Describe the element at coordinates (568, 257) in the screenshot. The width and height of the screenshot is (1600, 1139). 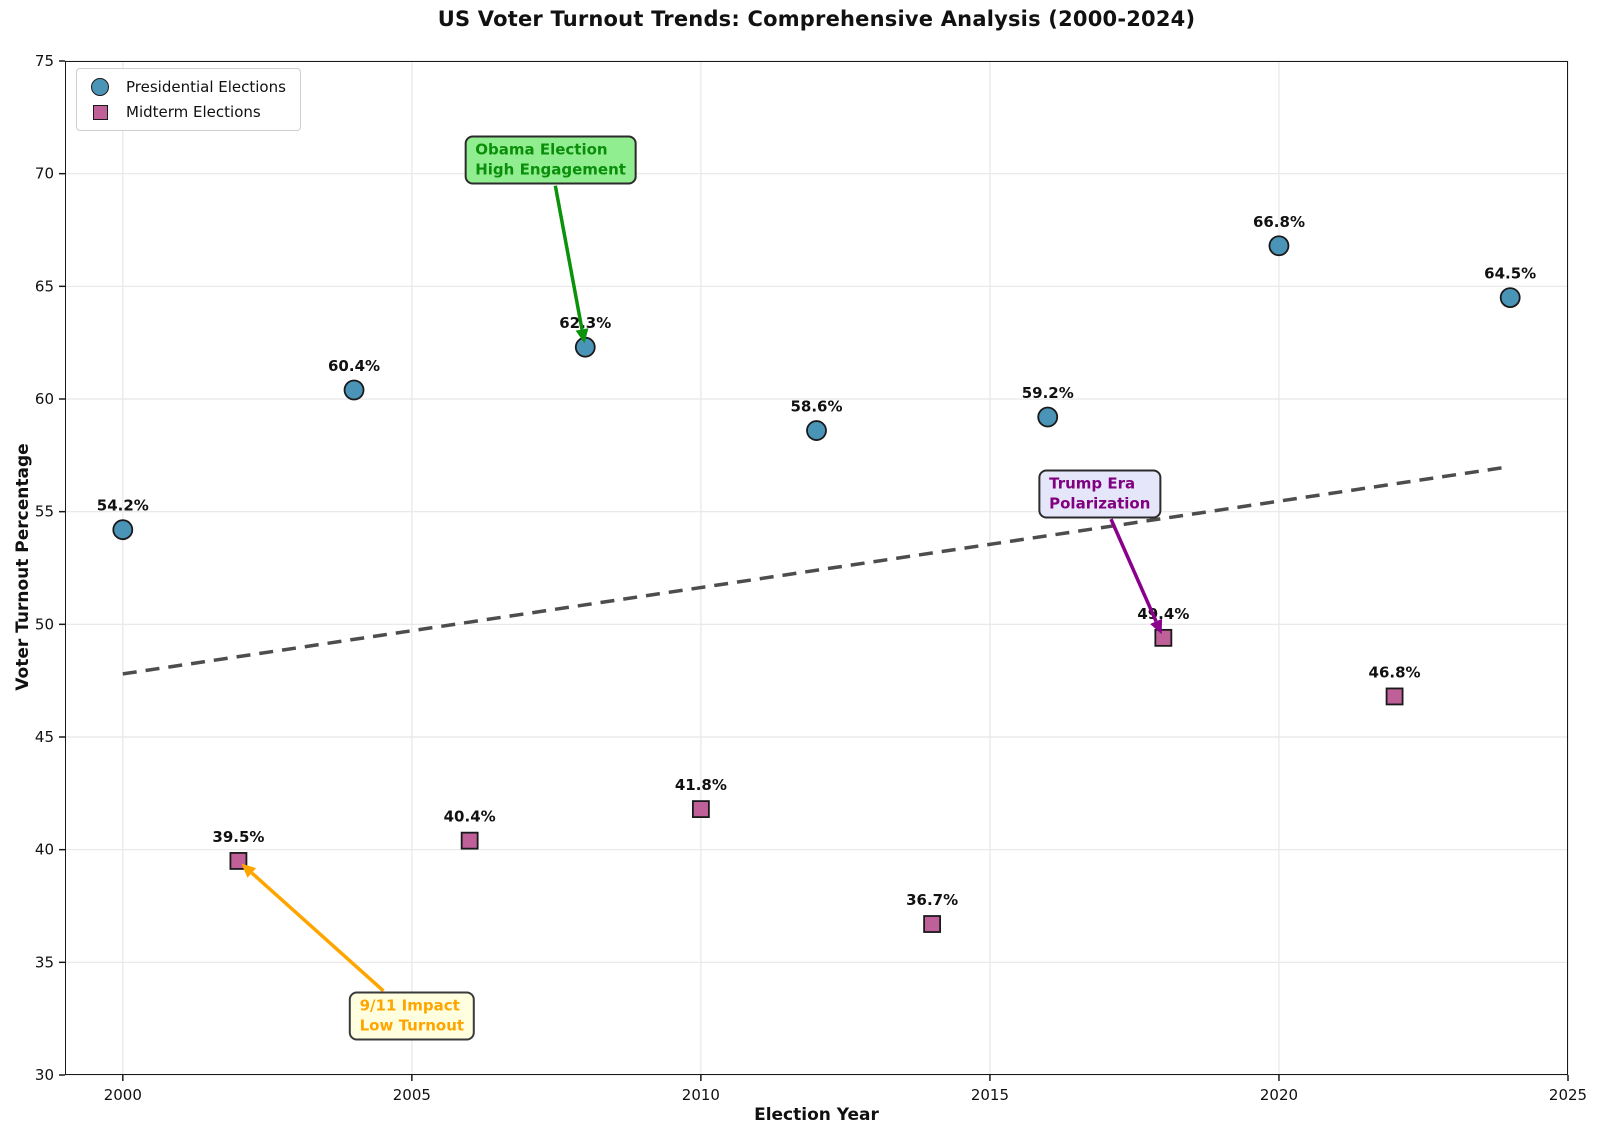
I see `annotation-arrow-obama-election` at that location.